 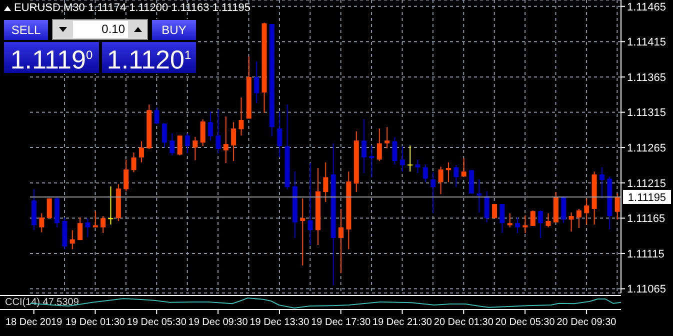 What do you see at coordinates (156, 322) in the screenshot?
I see `x-tick-label: 19 Dec 05:30` at bounding box center [156, 322].